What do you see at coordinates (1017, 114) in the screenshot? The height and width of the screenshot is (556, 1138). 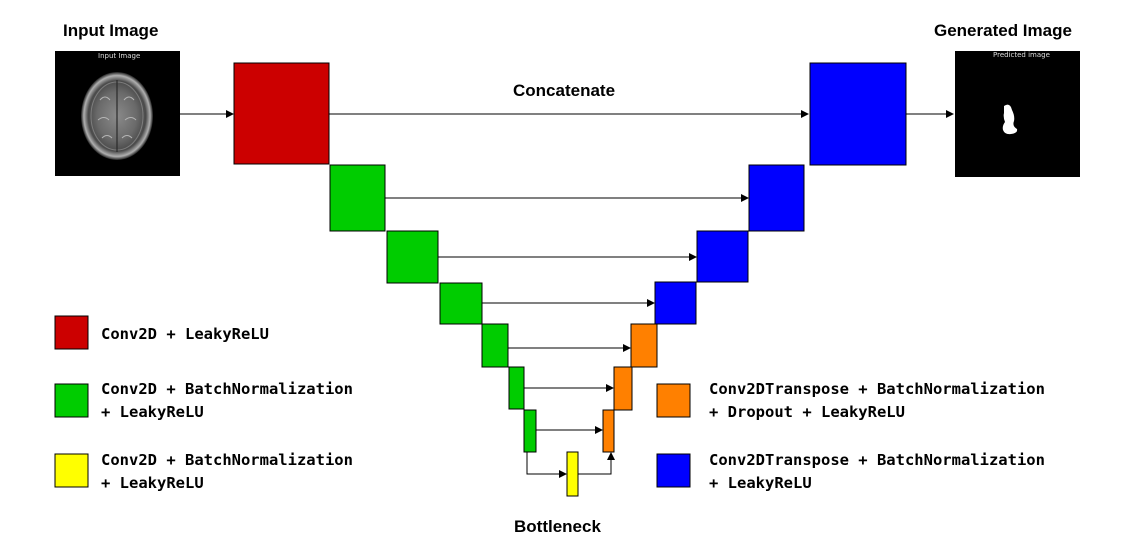 I see `generated-mask-image: Predicted image` at bounding box center [1017, 114].